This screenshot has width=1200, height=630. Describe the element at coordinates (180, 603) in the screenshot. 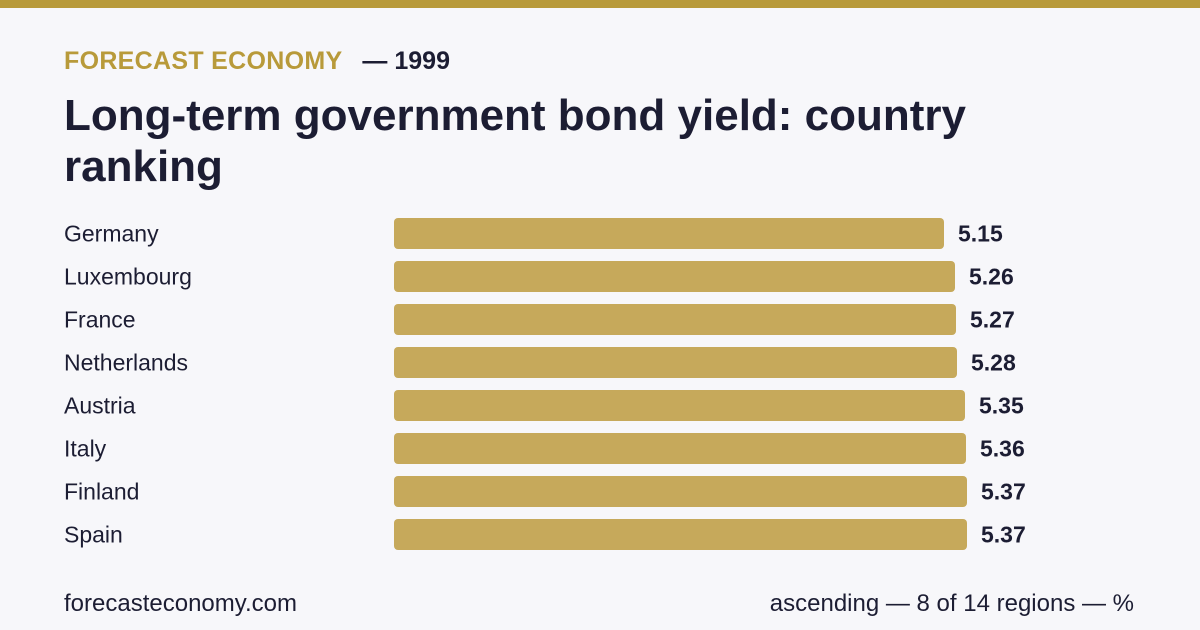

I see `site-link: forecasteconomy.com` at that location.